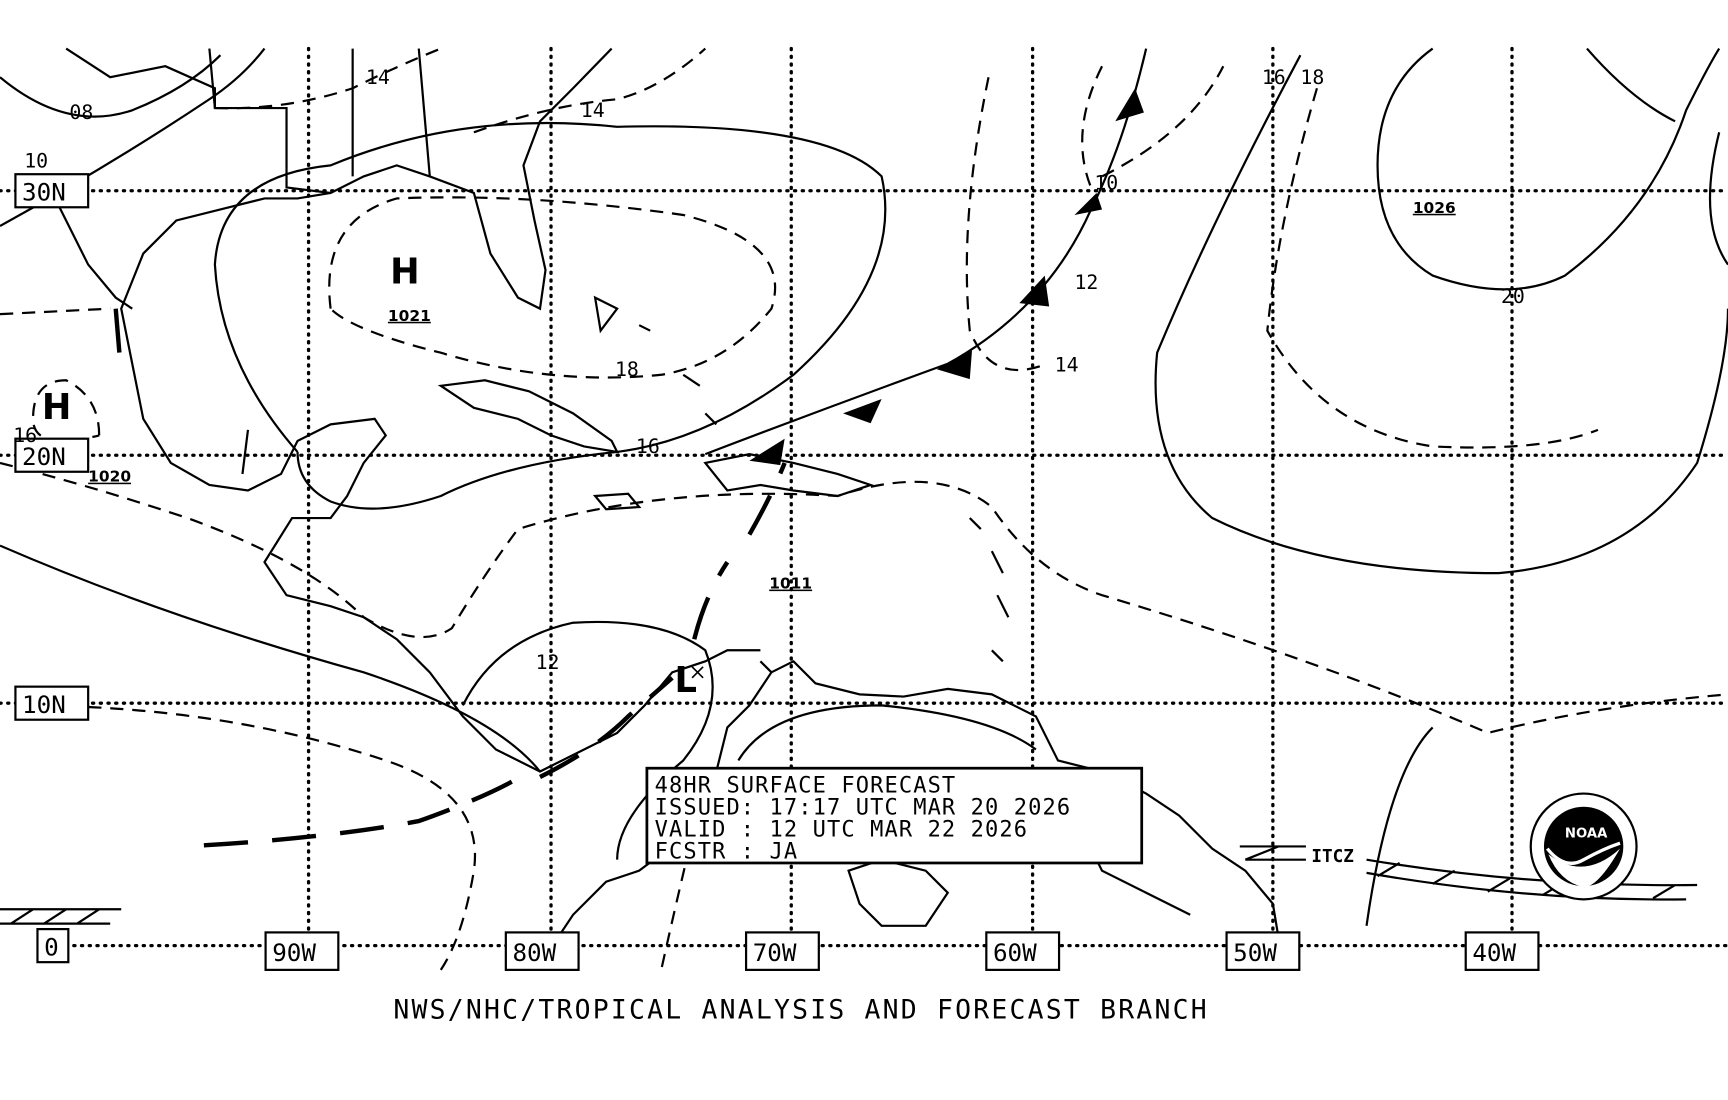  What do you see at coordinates (902, 951) in the screenshot?
I see `longitude-labels: 90W 80W 70W 60W 50W 40W` at bounding box center [902, 951].